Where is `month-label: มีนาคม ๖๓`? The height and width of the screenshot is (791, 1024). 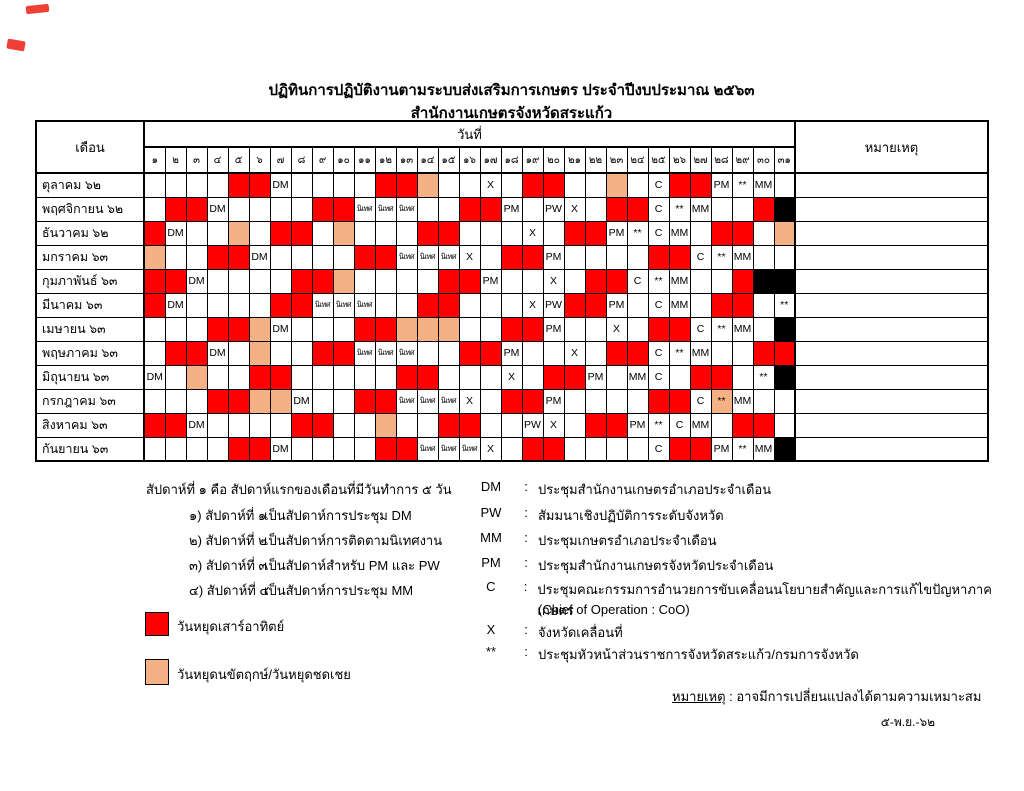 month-label: มีนาคม ๖๓ is located at coordinates (90, 305).